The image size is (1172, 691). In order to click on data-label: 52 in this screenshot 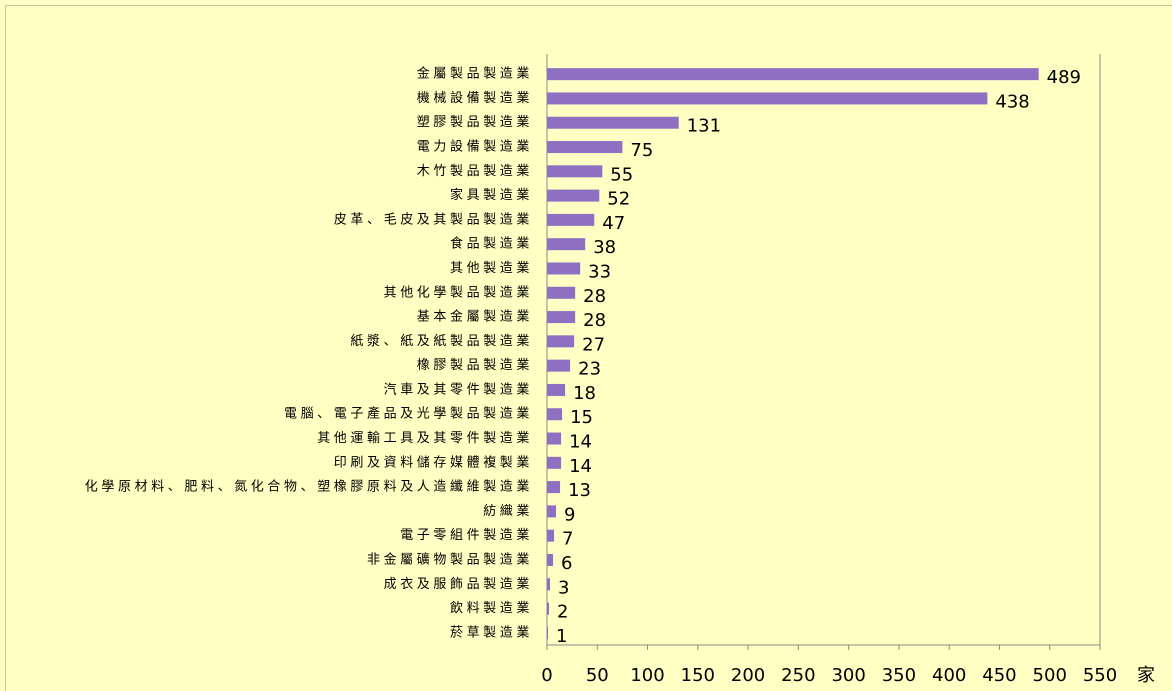, I will do `click(618, 199)`.